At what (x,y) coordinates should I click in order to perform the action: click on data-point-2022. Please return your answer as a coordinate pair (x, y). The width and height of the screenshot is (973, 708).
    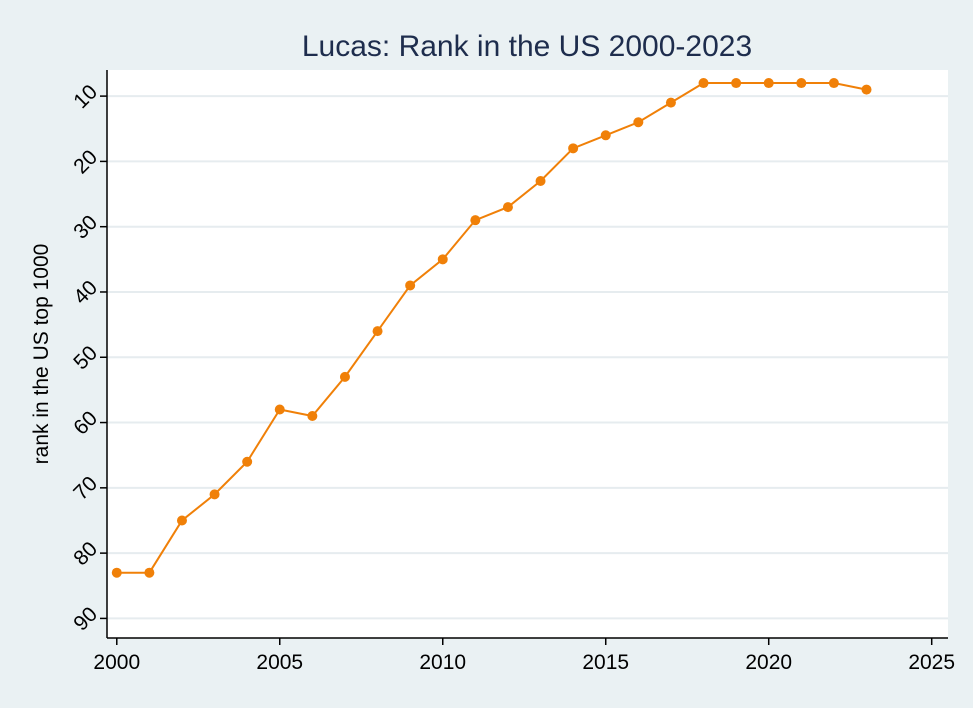
    Looking at the image, I should click on (833, 83).